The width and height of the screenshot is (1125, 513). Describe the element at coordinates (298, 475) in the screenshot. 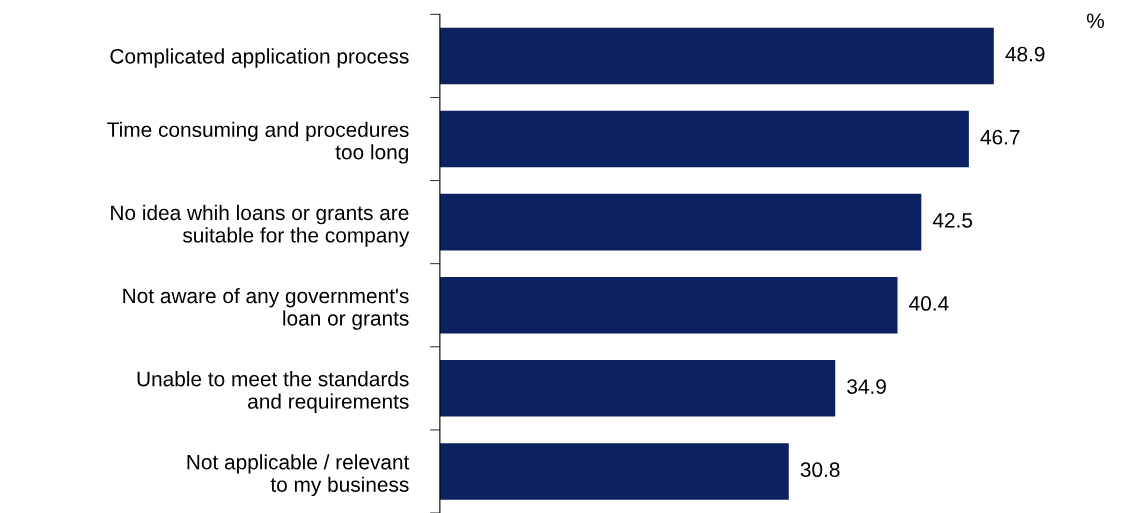

I see `y-tick-label: Not applicable / relevant to my business` at that location.